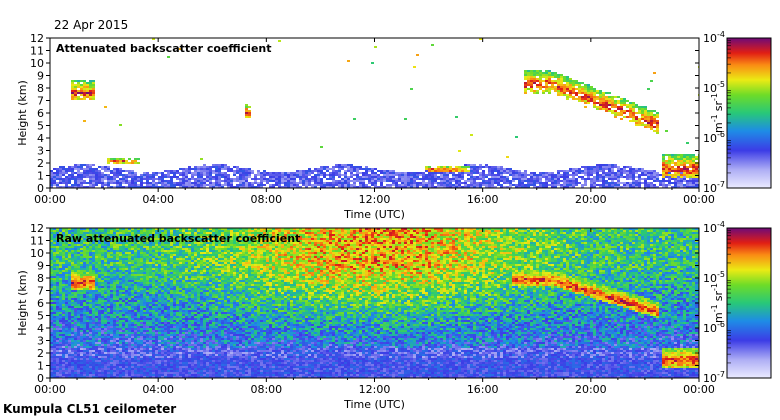  I want to click on panel-title: Attenuated backscatter coefficient, so click(164, 48).